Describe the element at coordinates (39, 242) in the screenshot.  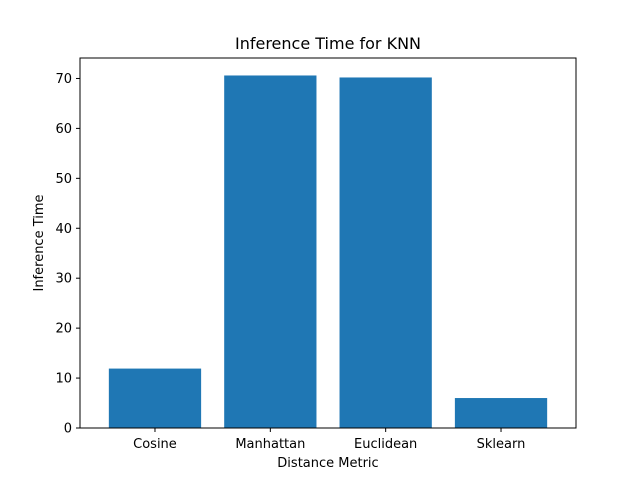
I see `y-axis-label: Inference Time` at that location.